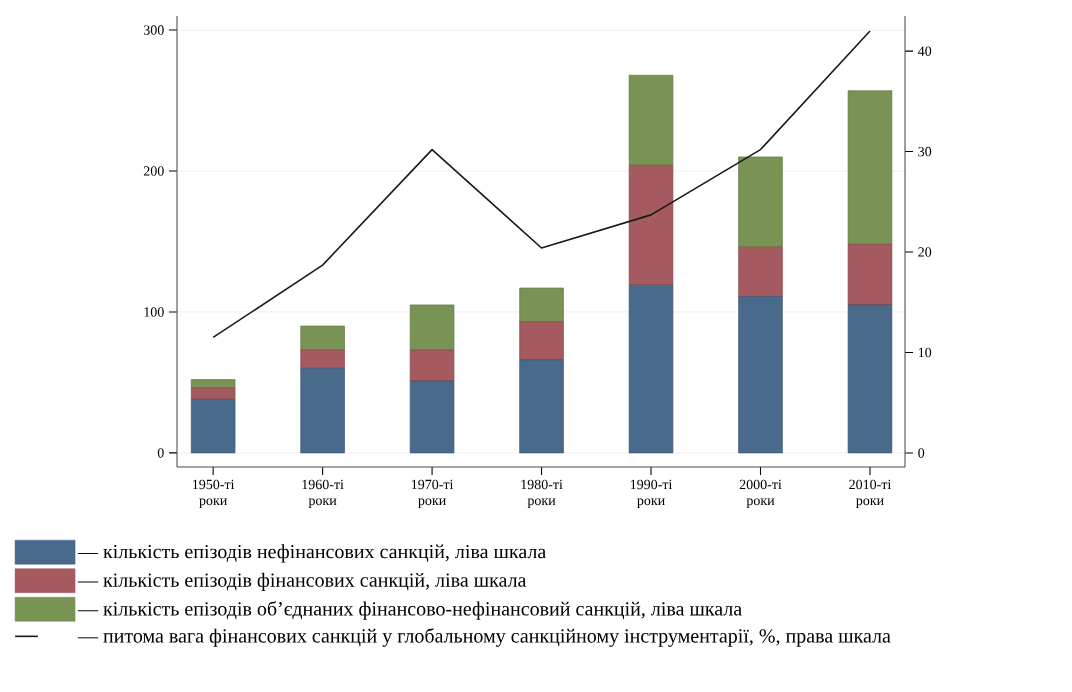  I want to click on x-tick-label: 1990-ті роки, so click(651, 493).